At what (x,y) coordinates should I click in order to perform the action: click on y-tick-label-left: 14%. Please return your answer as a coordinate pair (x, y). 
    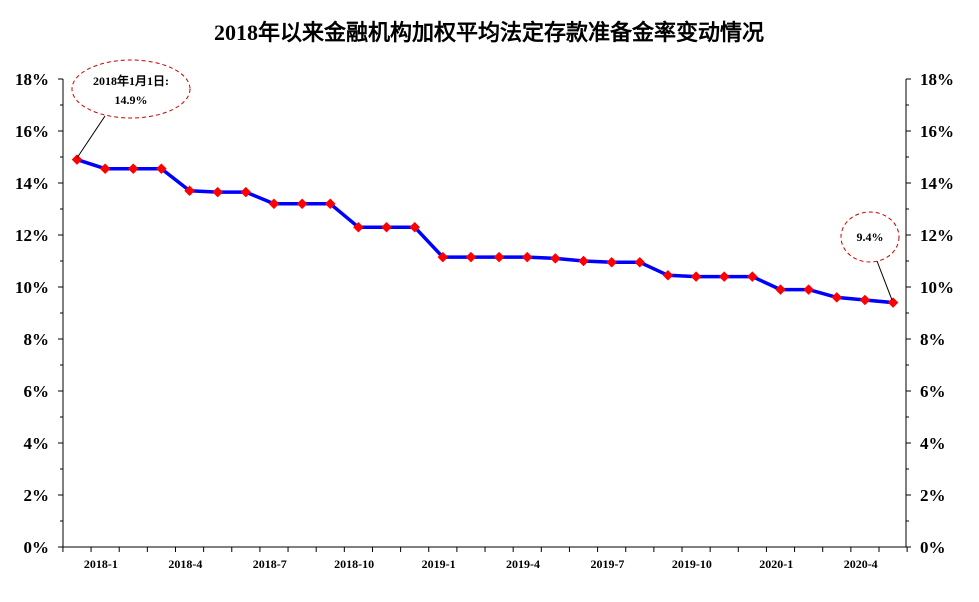
    Looking at the image, I should click on (32, 183).